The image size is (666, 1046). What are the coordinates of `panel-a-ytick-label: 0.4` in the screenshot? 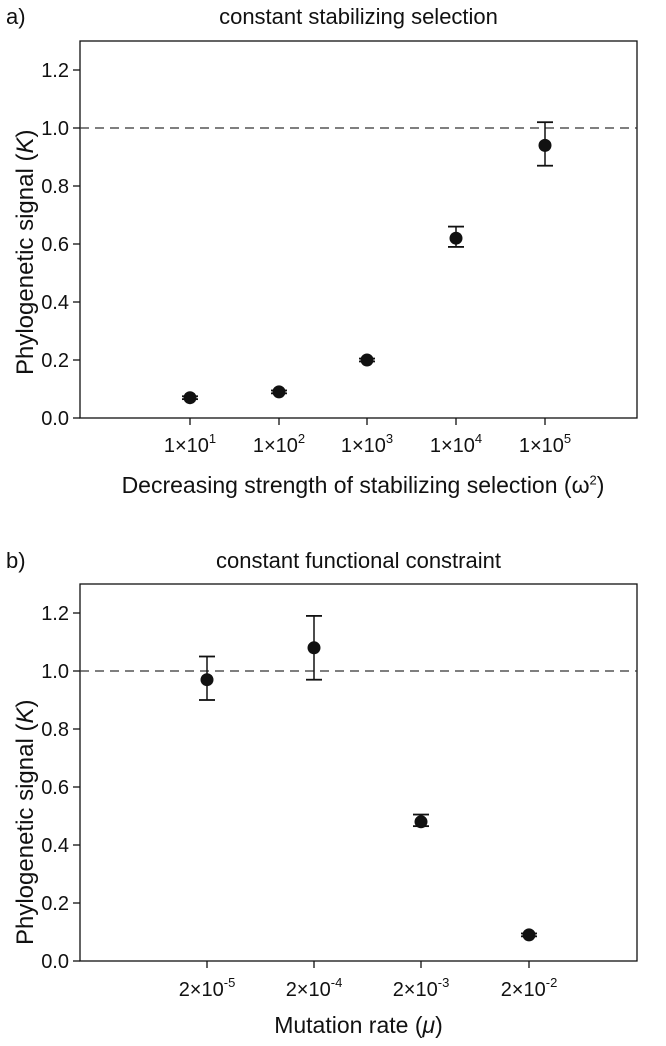 It's located at (55, 303).